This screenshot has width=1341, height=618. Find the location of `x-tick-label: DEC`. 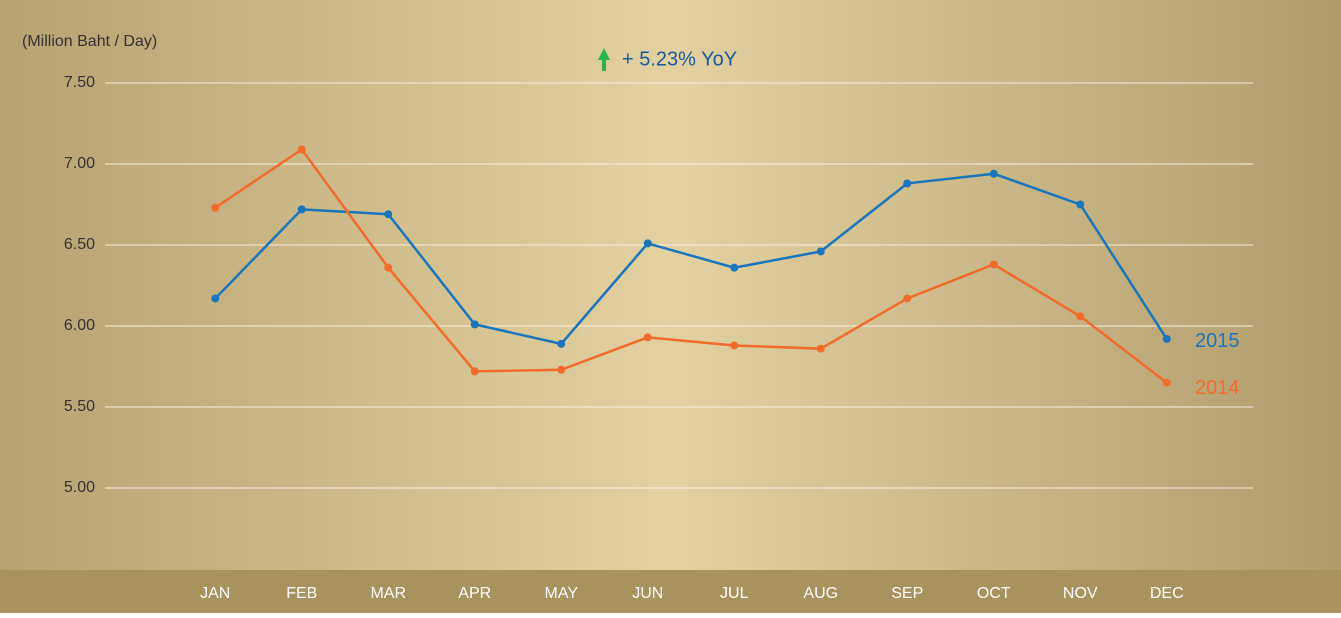

x-tick-label: DEC is located at coordinates (1167, 593).